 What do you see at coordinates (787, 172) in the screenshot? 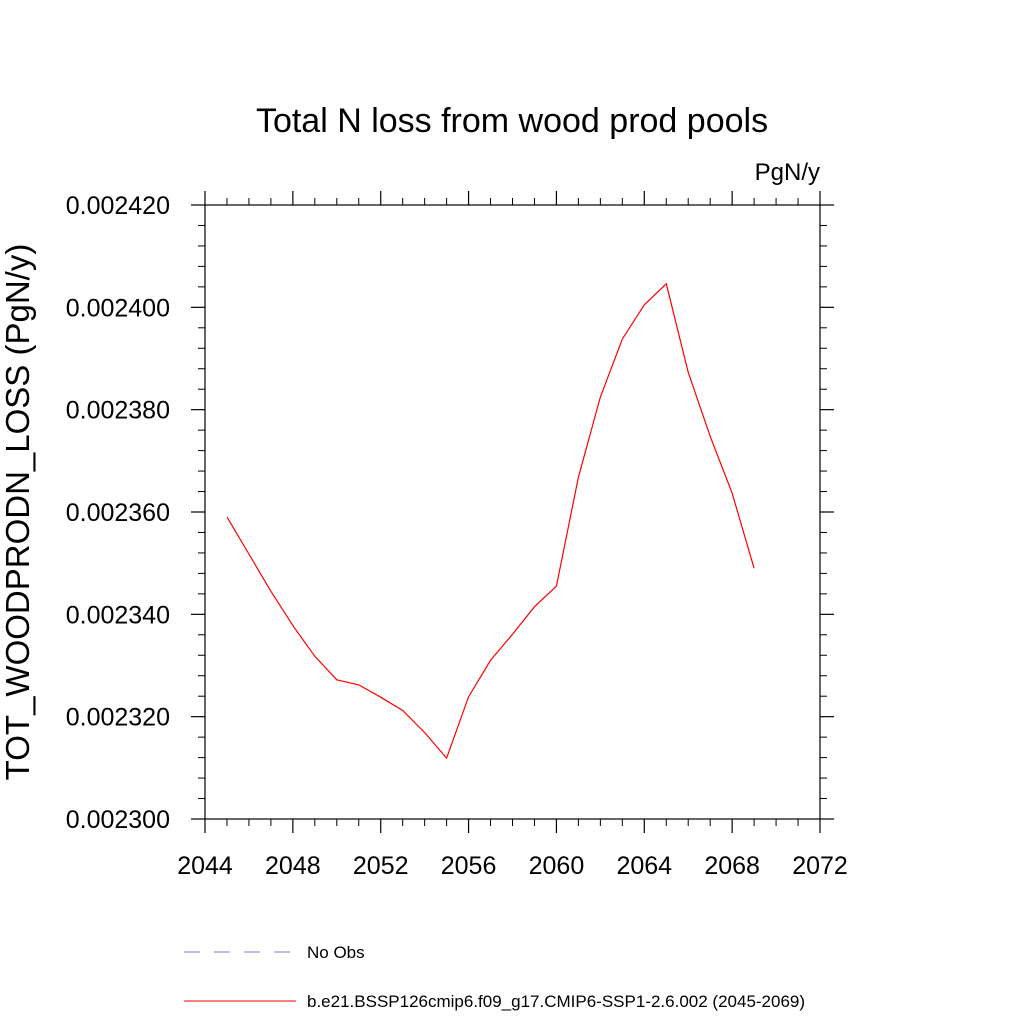
I see `units-label: PgN/y` at bounding box center [787, 172].